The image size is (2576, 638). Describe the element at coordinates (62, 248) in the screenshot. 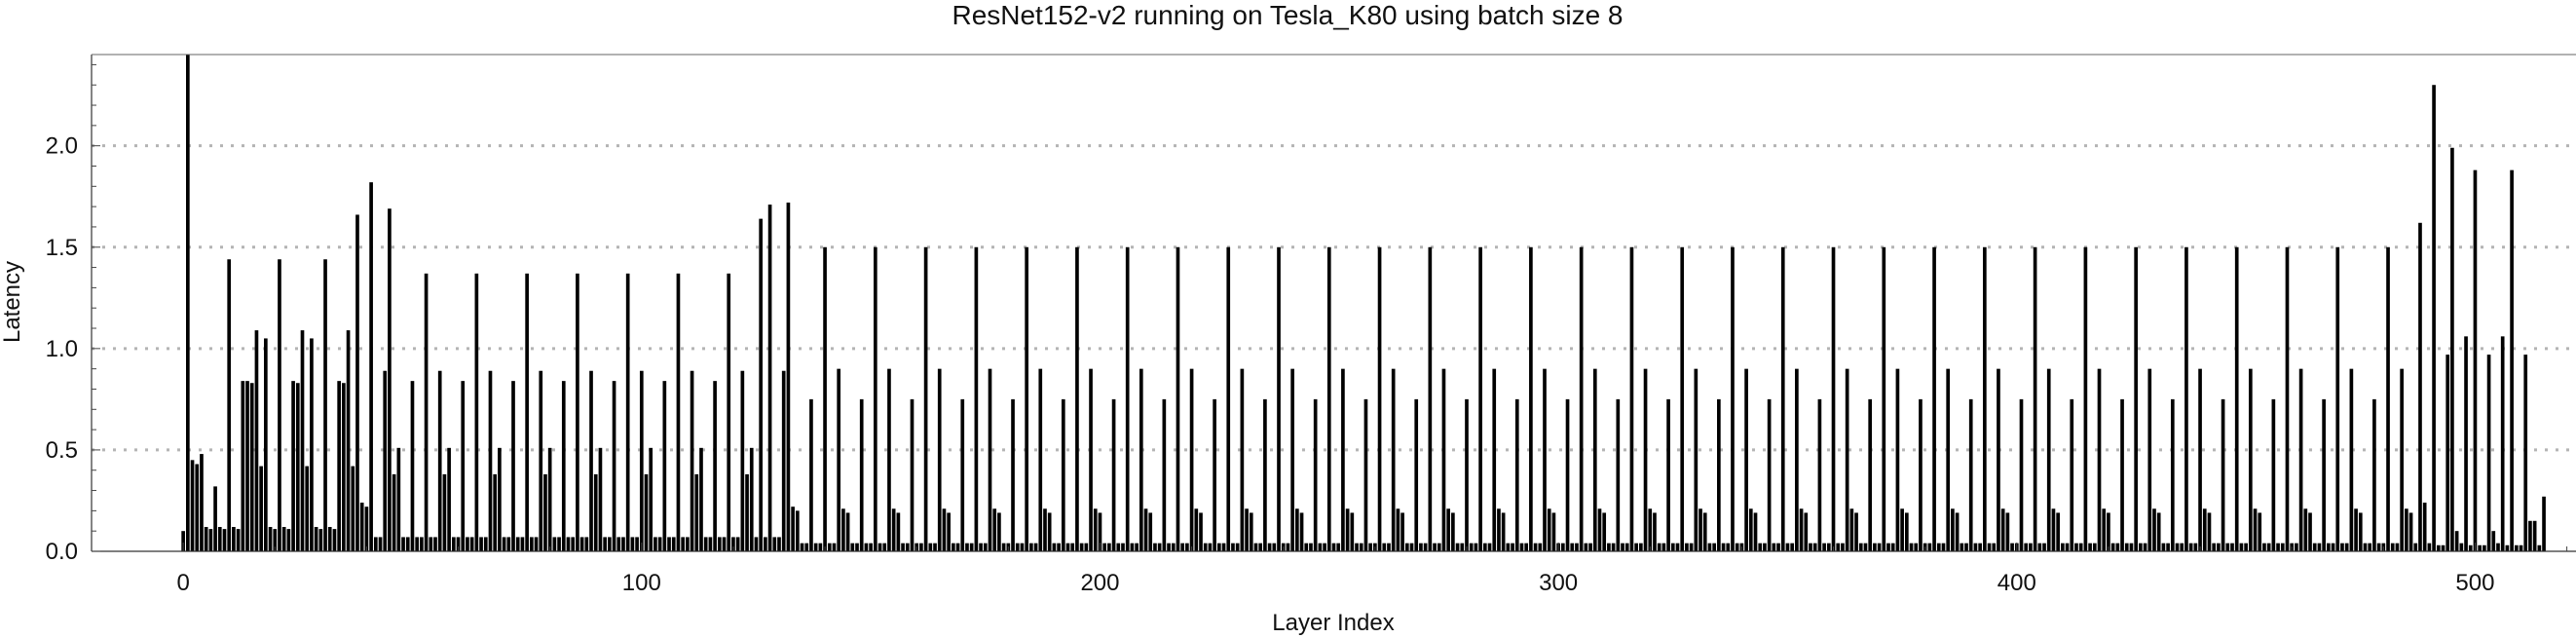

I see `y-tick-label: 1.5` at that location.